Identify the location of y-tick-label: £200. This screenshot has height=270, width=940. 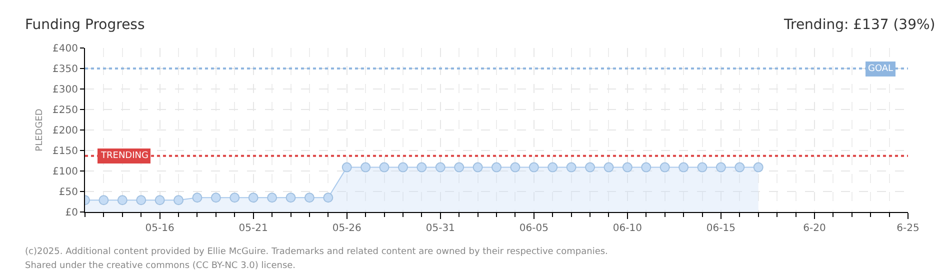
(65, 131).